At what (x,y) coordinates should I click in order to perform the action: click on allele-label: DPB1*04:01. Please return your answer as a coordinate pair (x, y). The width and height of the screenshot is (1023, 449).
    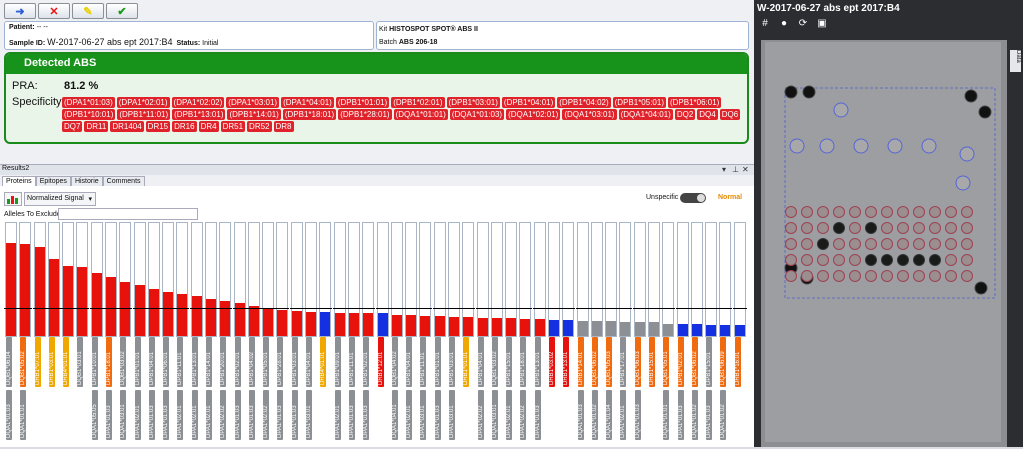
    Looking at the image, I should click on (309, 362).